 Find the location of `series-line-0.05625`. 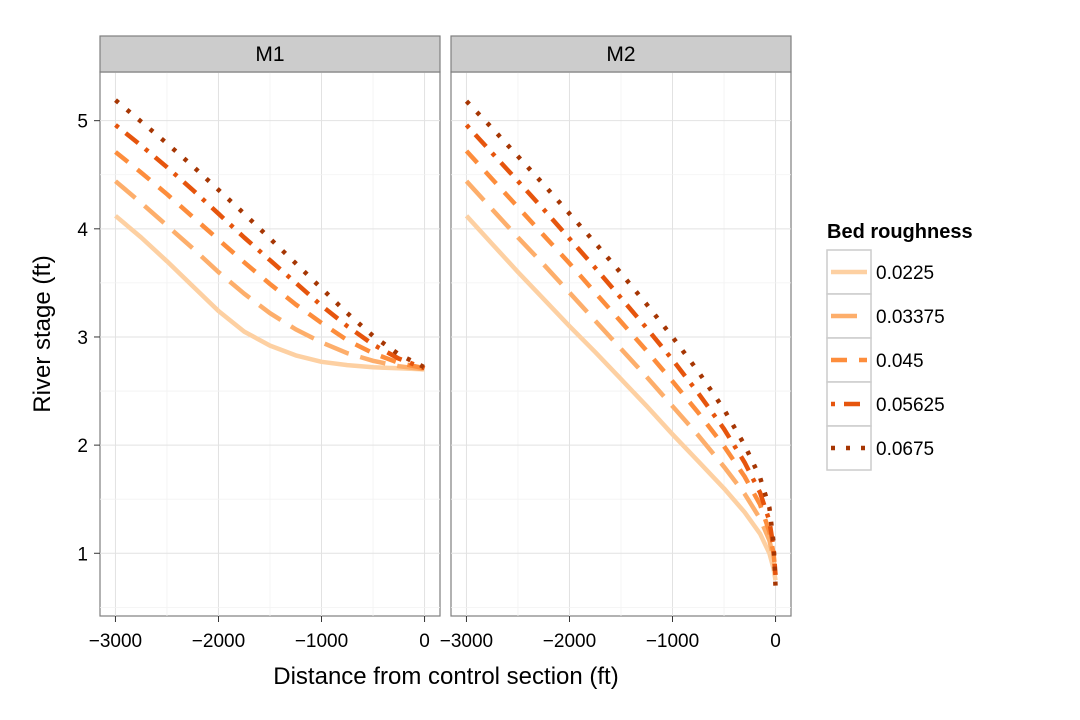

series-line-0.05625 is located at coordinates (270, 247).